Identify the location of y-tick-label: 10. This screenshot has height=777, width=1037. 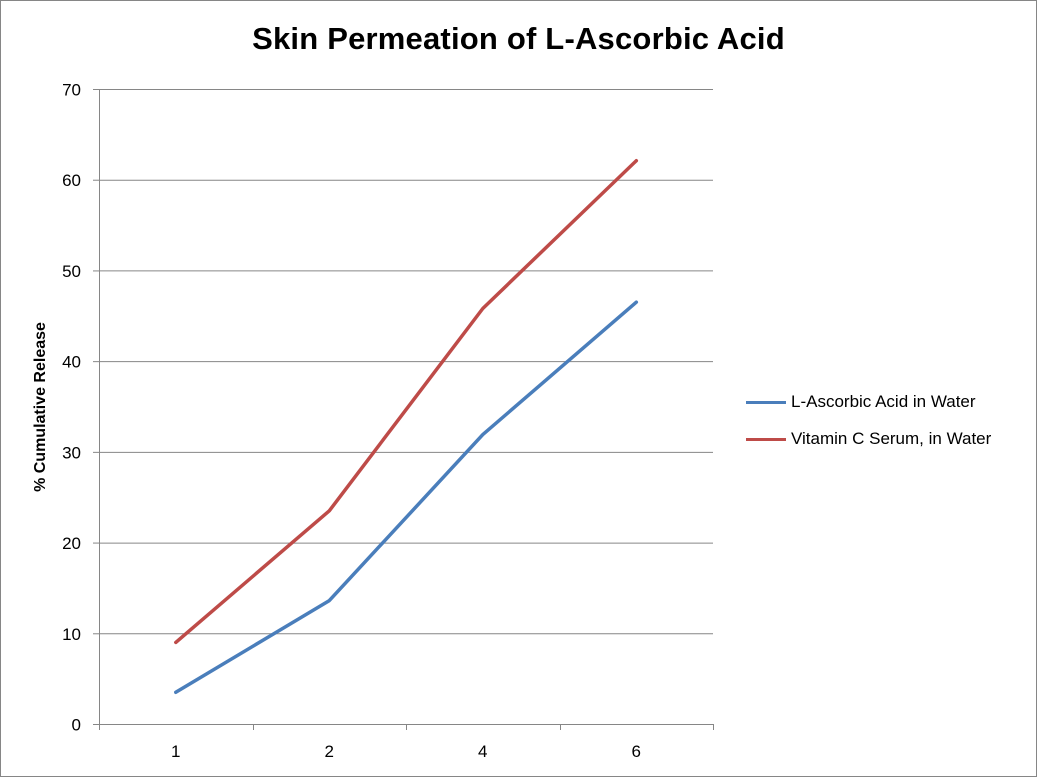
(71, 634).